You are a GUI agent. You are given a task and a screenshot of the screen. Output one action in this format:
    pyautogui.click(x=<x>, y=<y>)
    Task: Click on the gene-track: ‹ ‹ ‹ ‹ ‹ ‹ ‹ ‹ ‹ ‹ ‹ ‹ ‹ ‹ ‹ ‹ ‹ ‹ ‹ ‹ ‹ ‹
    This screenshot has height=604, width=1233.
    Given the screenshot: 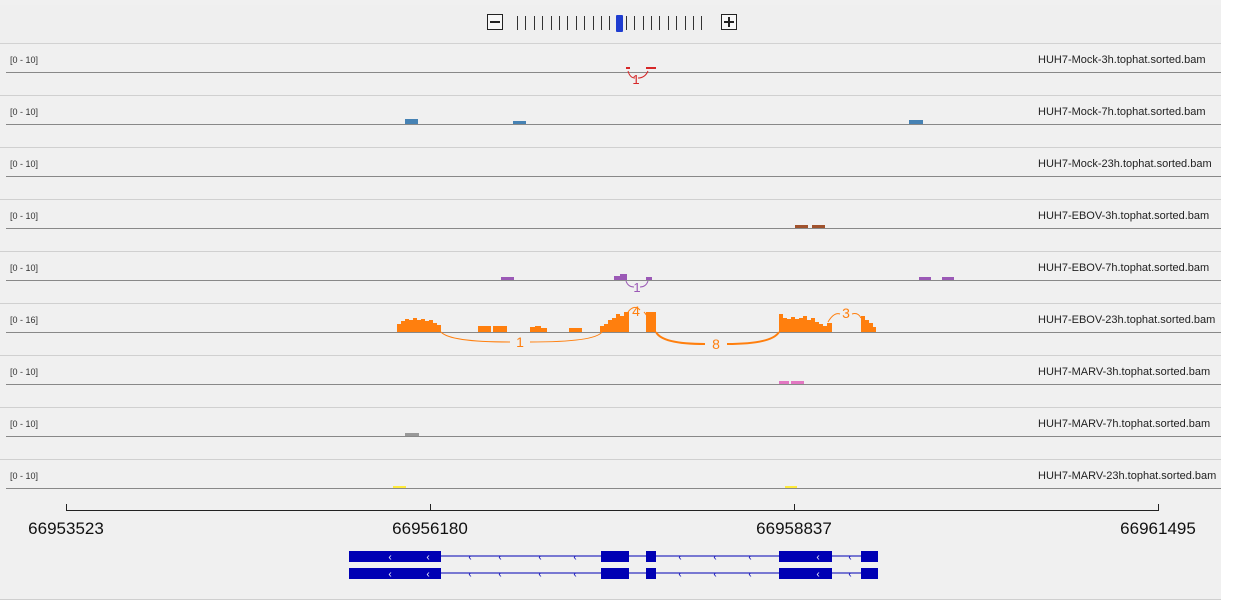 What is the action you would take?
    pyautogui.click(x=610, y=571)
    